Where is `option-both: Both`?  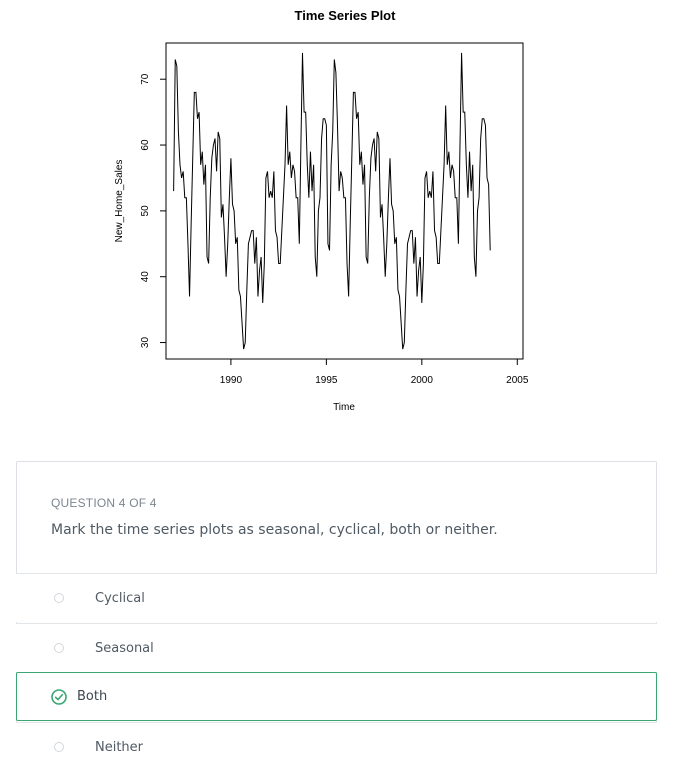
option-both: Both is located at coordinates (336, 696).